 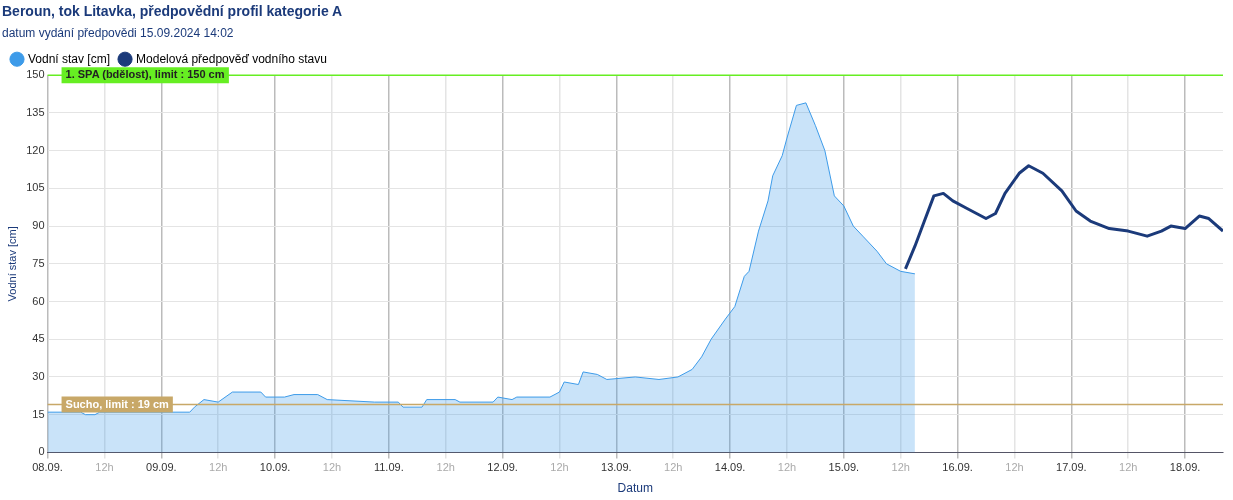 I want to click on y-tick-label: 105, so click(x=35, y=187).